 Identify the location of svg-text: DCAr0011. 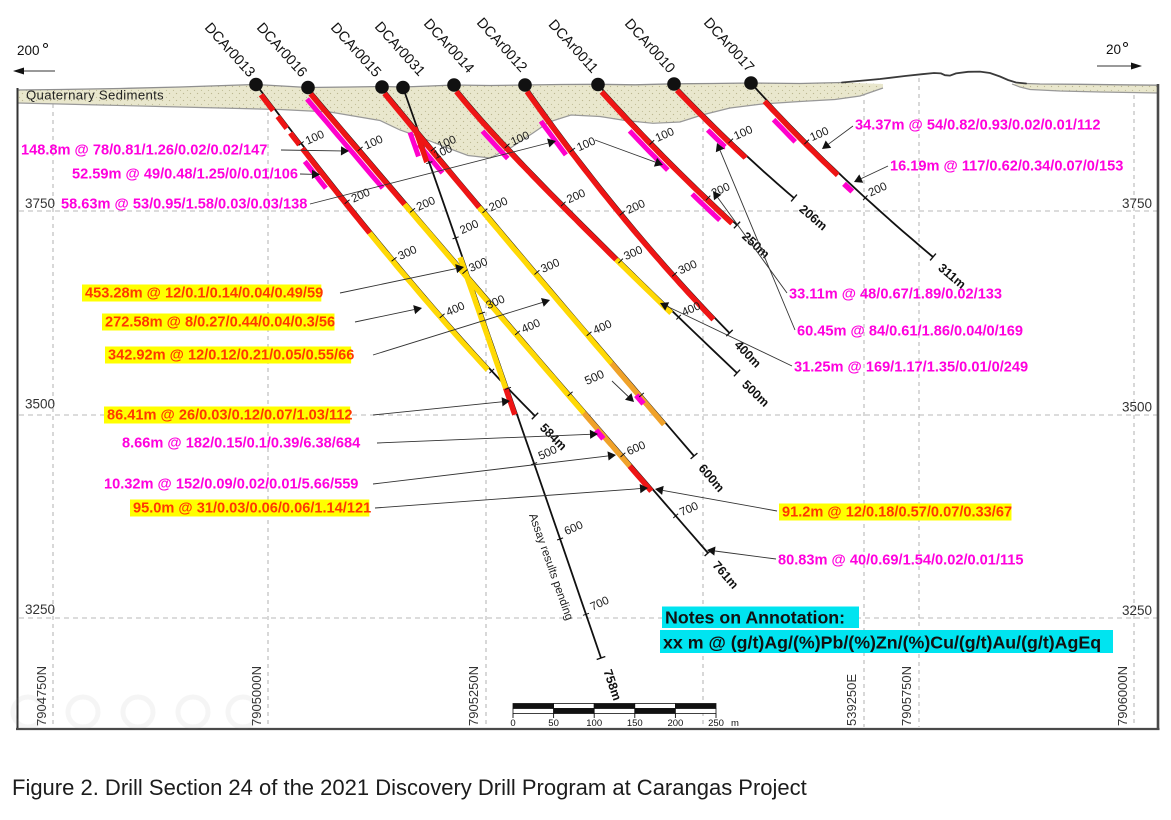
(573, 47).